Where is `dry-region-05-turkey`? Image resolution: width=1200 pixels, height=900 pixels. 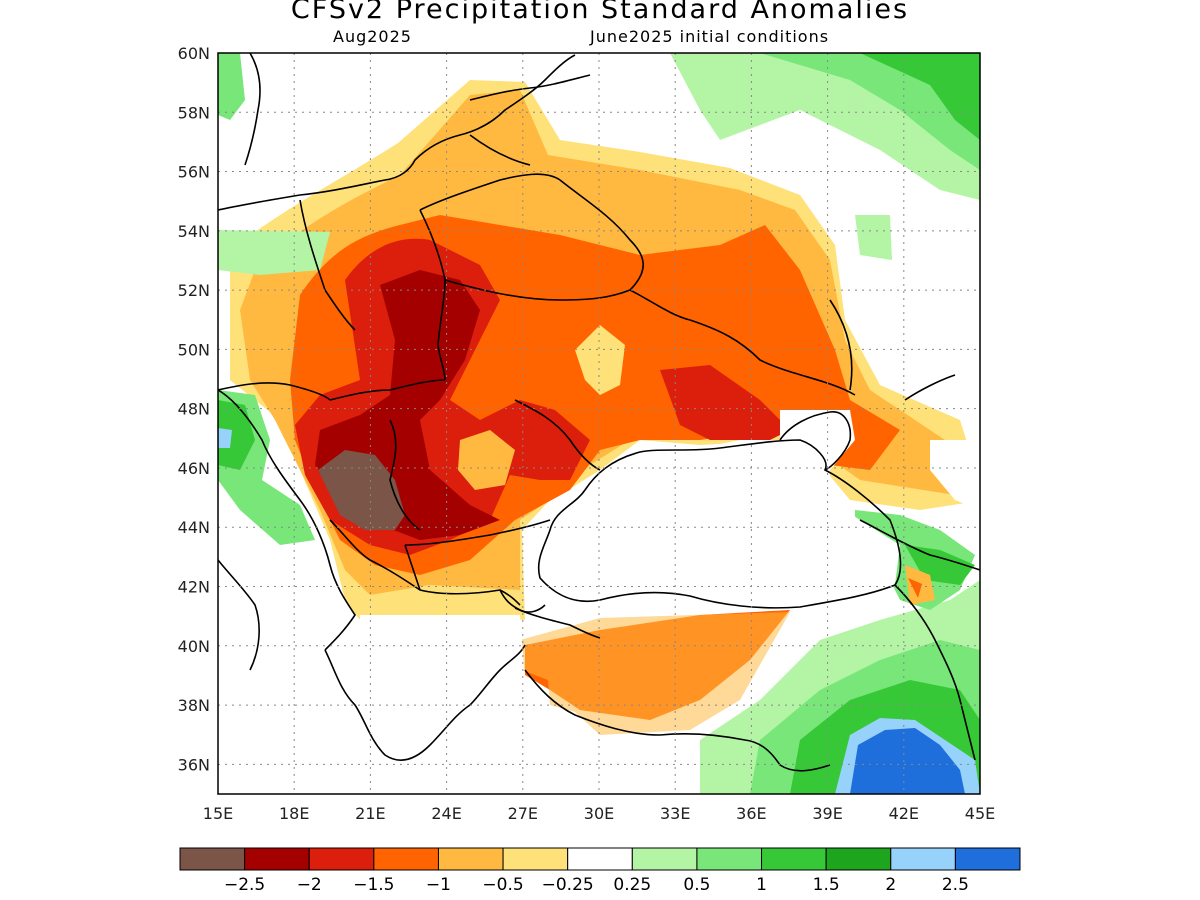 dry-region-05-turkey is located at coordinates (655, 673).